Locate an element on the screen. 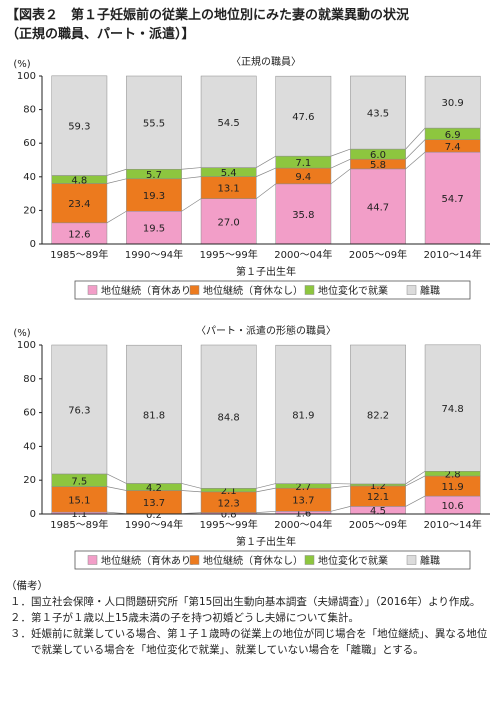  data-label: 4.2 is located at coordinates (154, 488).